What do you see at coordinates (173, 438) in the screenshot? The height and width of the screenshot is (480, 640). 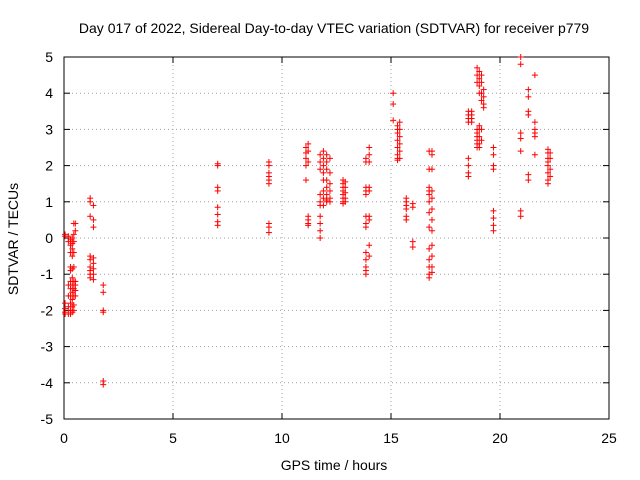 I see `x-tick-label: 5` at bounding box center [173, 438].